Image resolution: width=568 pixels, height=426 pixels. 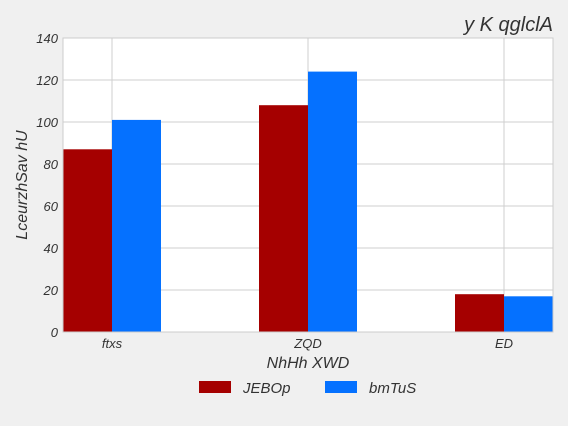 What do you see at coordinates (504, 343) in the screenshot?
I see `x-tick-label: ED` at bounding box center [504, 343].